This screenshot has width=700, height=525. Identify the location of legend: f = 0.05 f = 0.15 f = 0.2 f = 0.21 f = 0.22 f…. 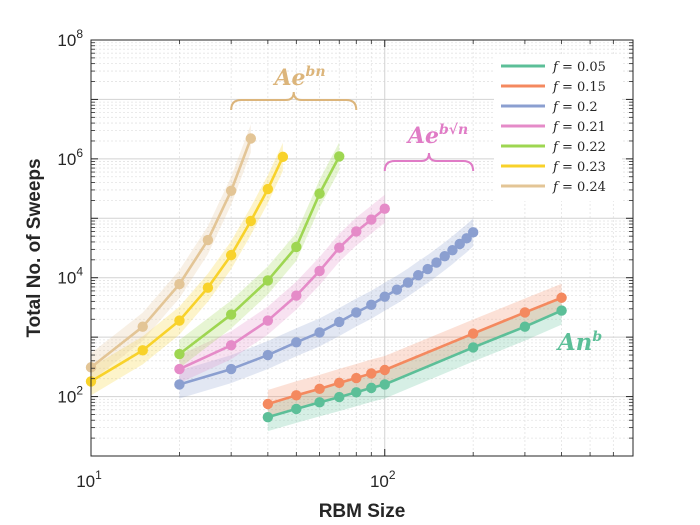
(558, 128).